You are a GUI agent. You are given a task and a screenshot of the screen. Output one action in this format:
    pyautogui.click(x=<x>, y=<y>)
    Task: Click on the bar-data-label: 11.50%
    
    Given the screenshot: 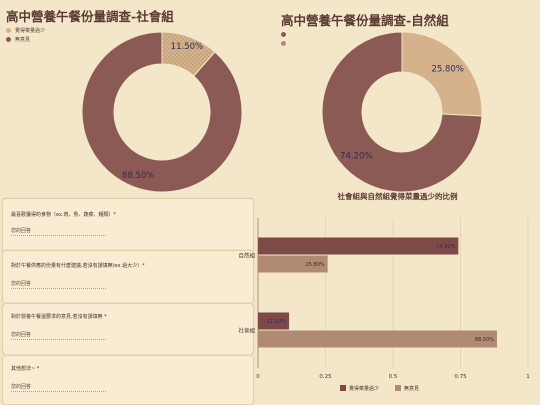 What is the action you would take?
    pyautogui.click(x=276, y=322)
    